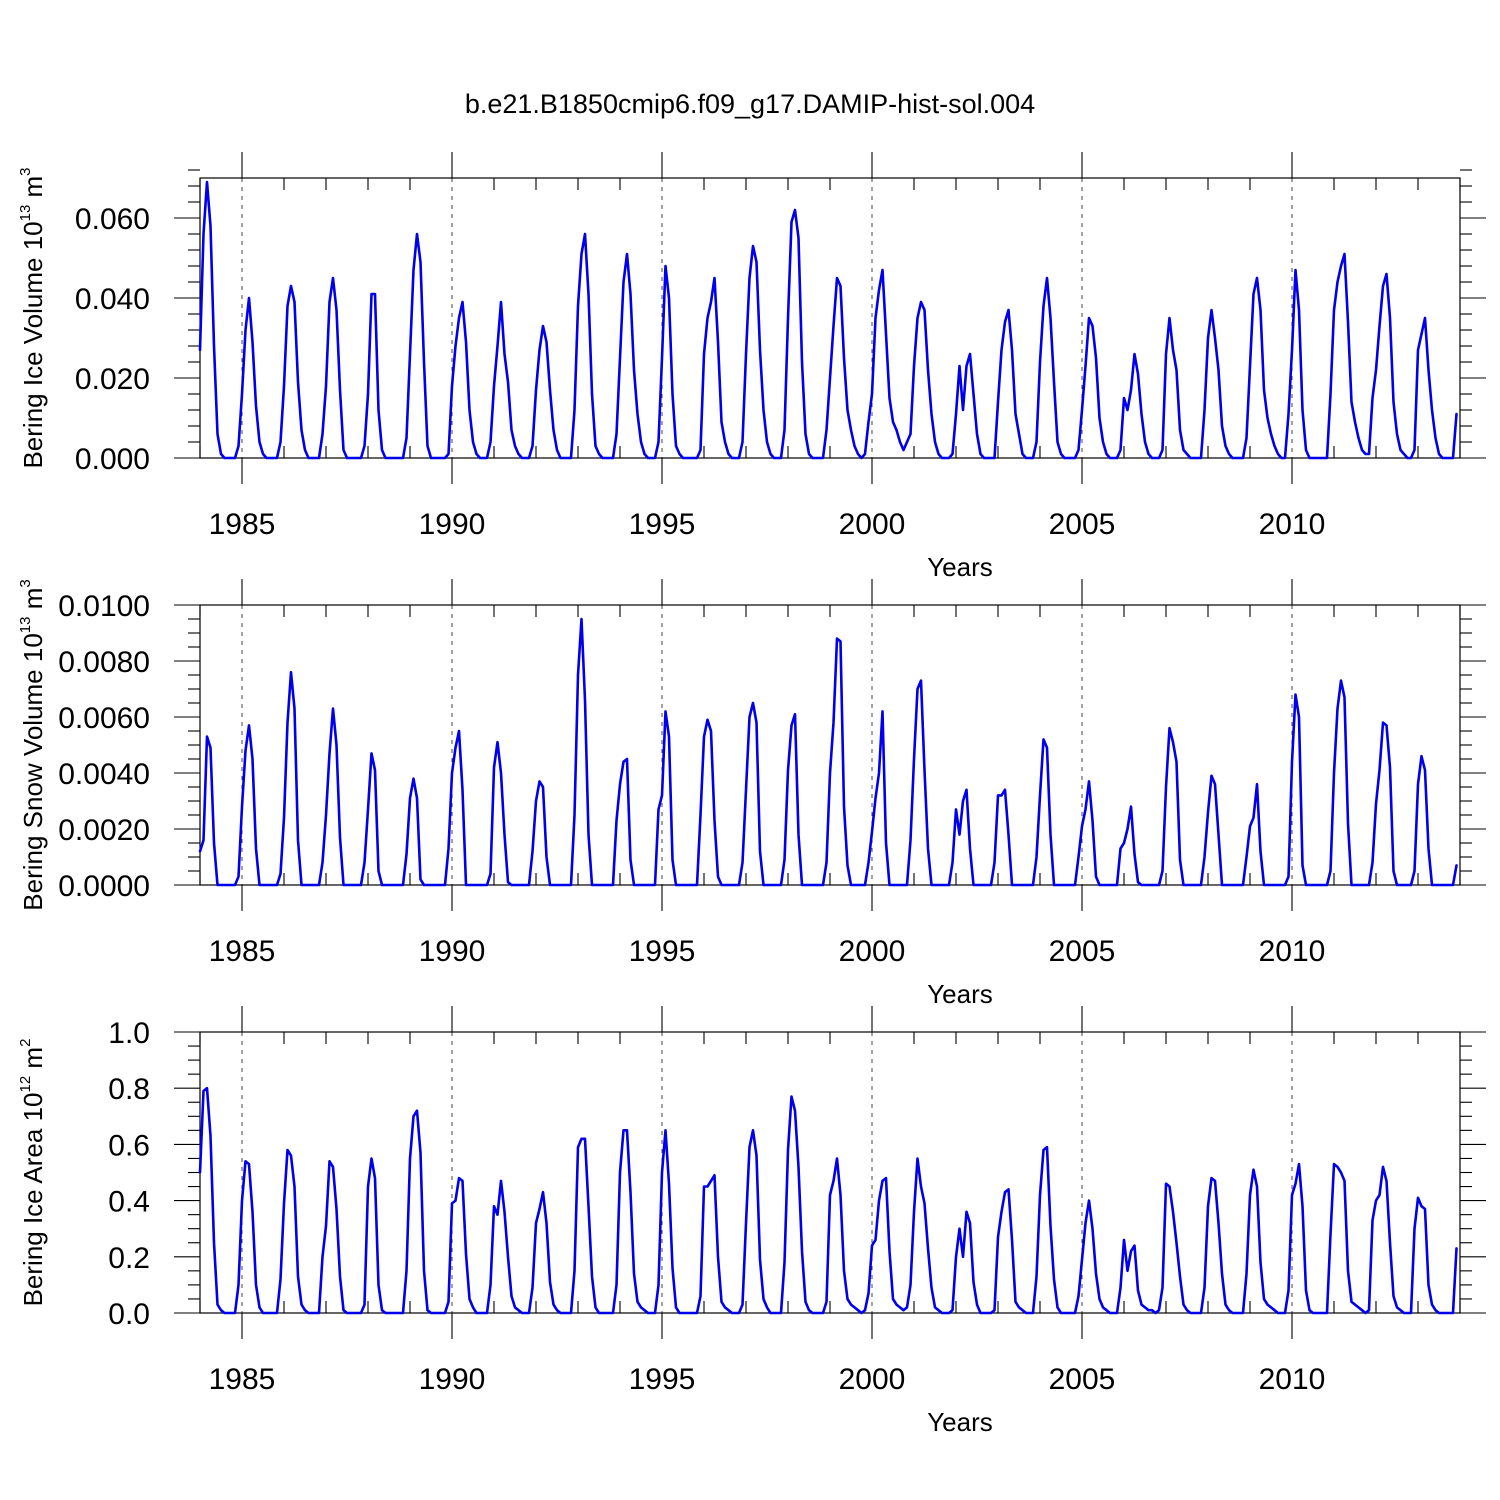 This screenshot has width=1500, height=1500. I want to click on y-axis-title: Bering Ice Area 1012 m2, so click(32, 1173).